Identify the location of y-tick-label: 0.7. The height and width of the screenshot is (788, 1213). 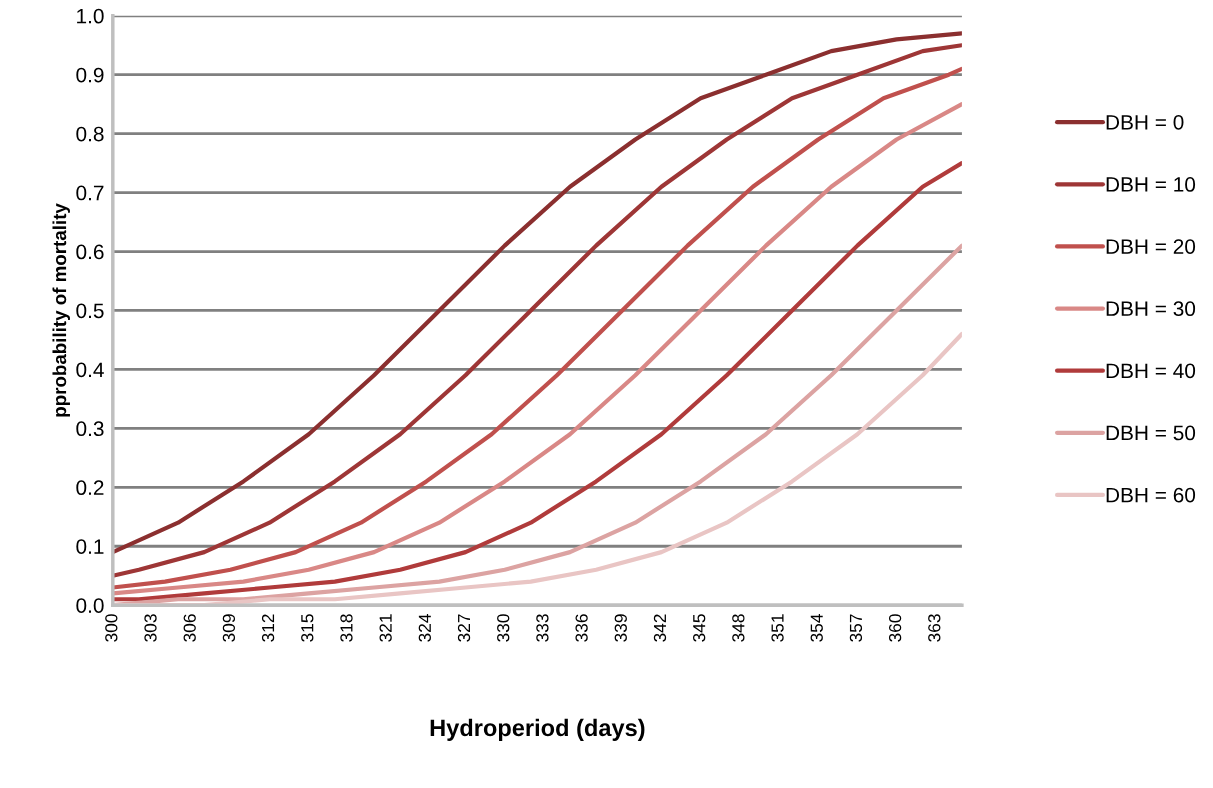
(90, 193).